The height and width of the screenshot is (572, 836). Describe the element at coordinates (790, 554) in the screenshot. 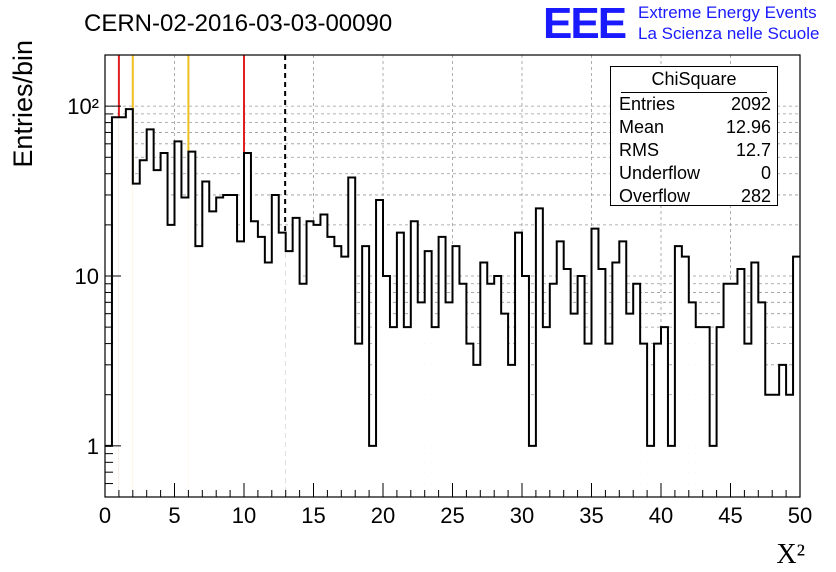

I see `x-axis-label: X²` at that location.